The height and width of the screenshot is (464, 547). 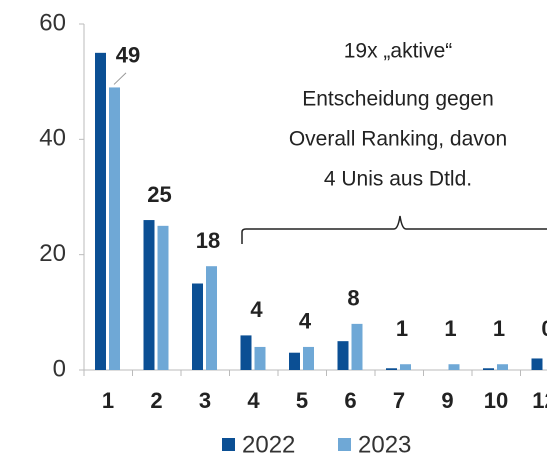 I want to click on annotation: 19x „aktive“, so click(x=398, y=51).